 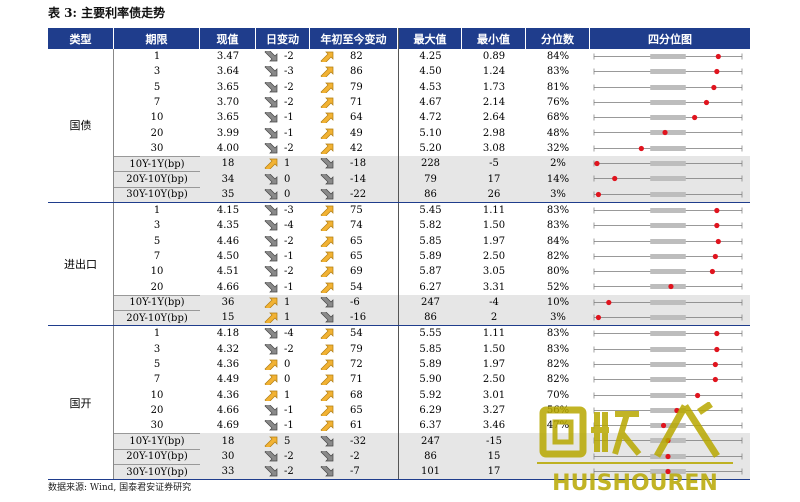 I want to click on table-row: 10 4.36 1 68 5.92 3.01 70%, so click(x=432, y=395).